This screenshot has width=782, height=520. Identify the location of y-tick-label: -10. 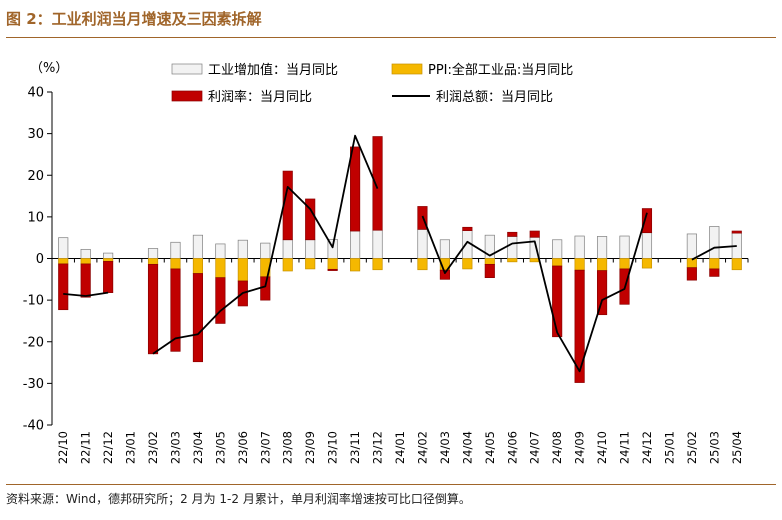
(33, 301).